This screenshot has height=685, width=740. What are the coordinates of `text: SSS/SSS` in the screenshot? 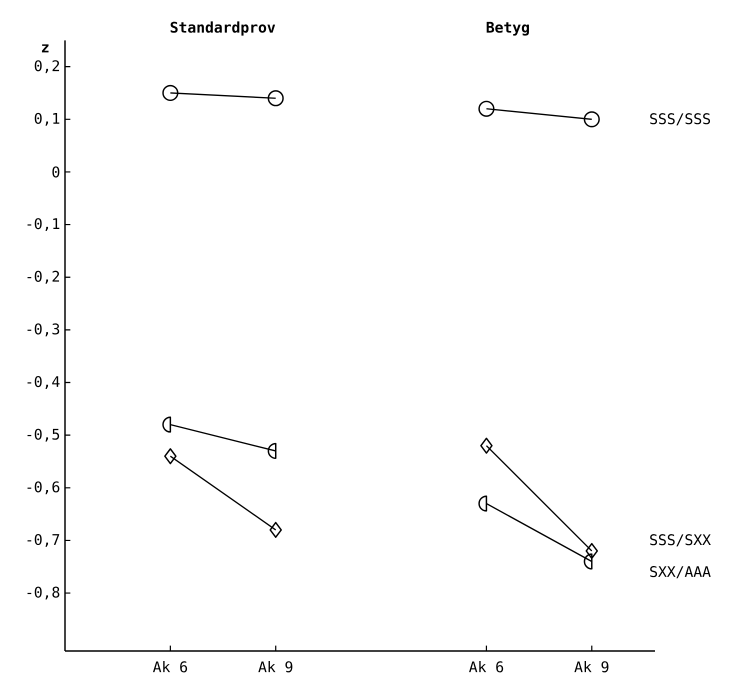 It's located at (680, 119).